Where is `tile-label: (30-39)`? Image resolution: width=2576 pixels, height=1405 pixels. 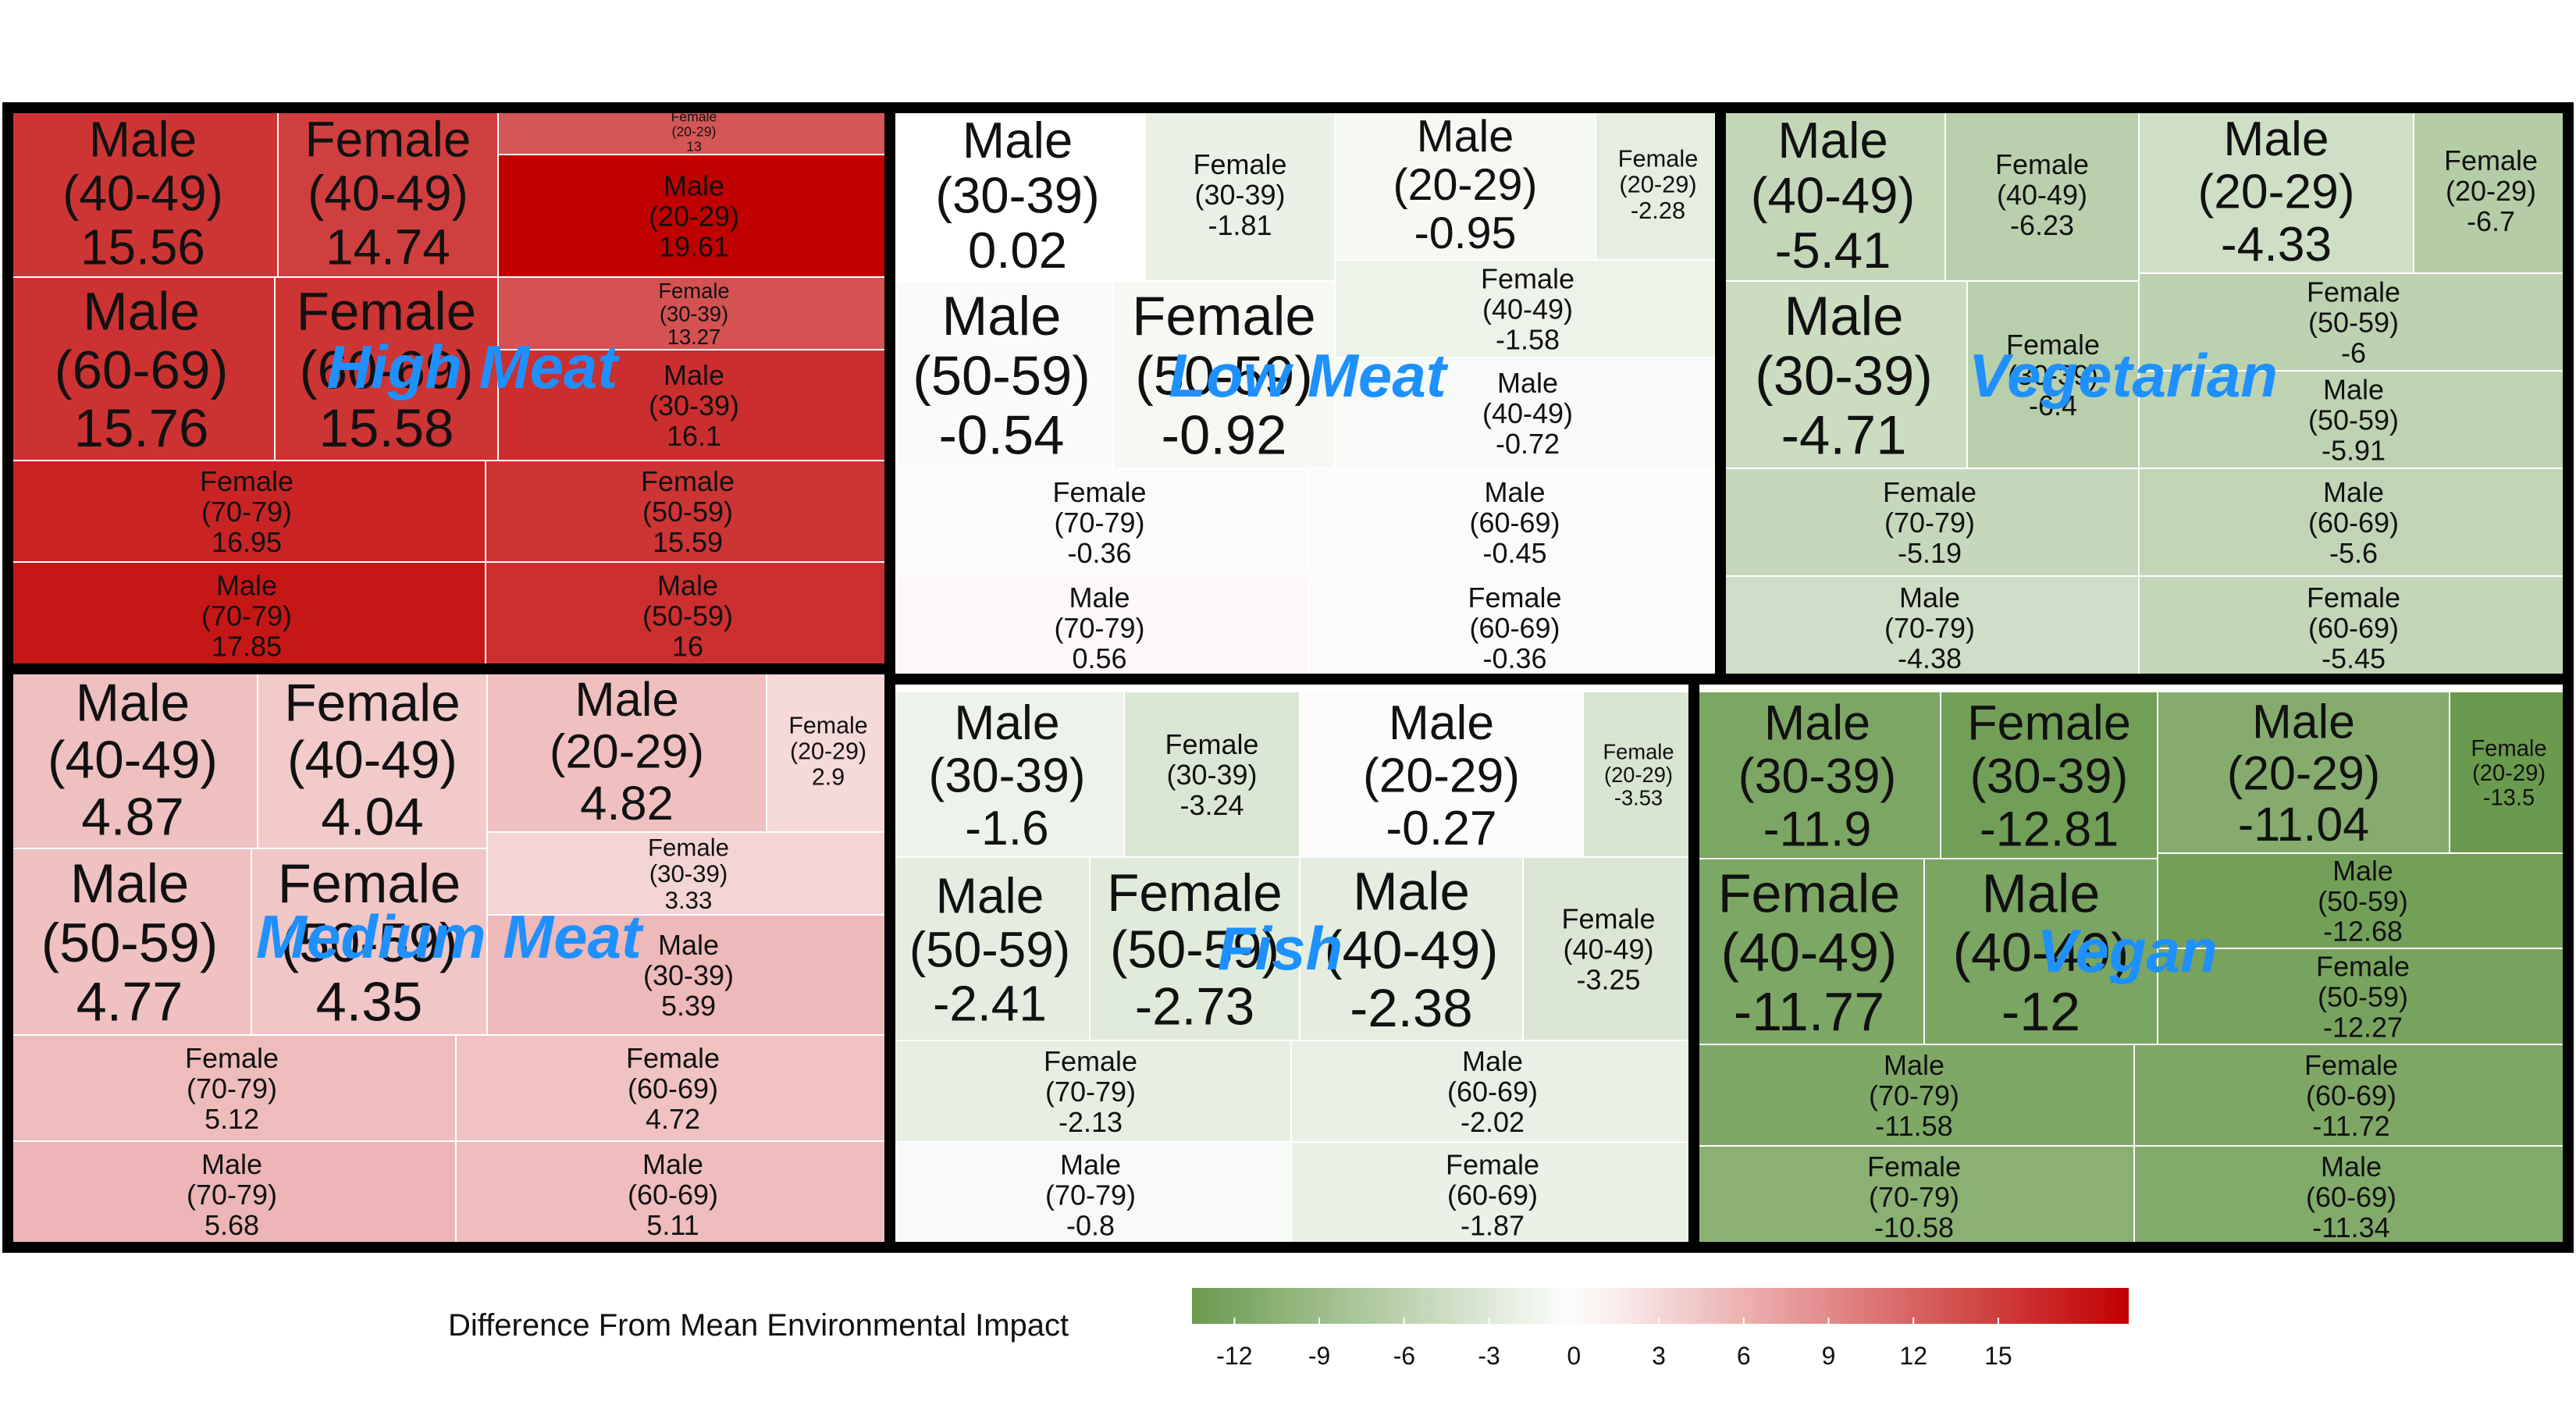
tile-label: (30-39) is located at coordinates (688, 975).